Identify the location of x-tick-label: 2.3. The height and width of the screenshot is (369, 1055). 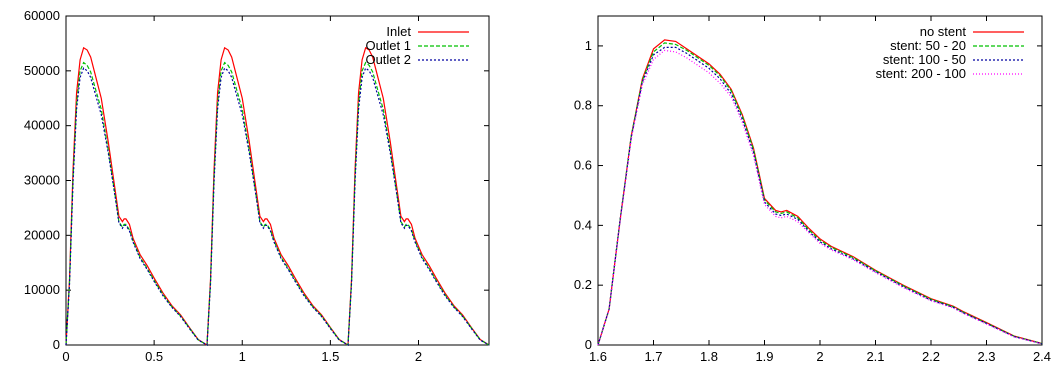
(986, 356).